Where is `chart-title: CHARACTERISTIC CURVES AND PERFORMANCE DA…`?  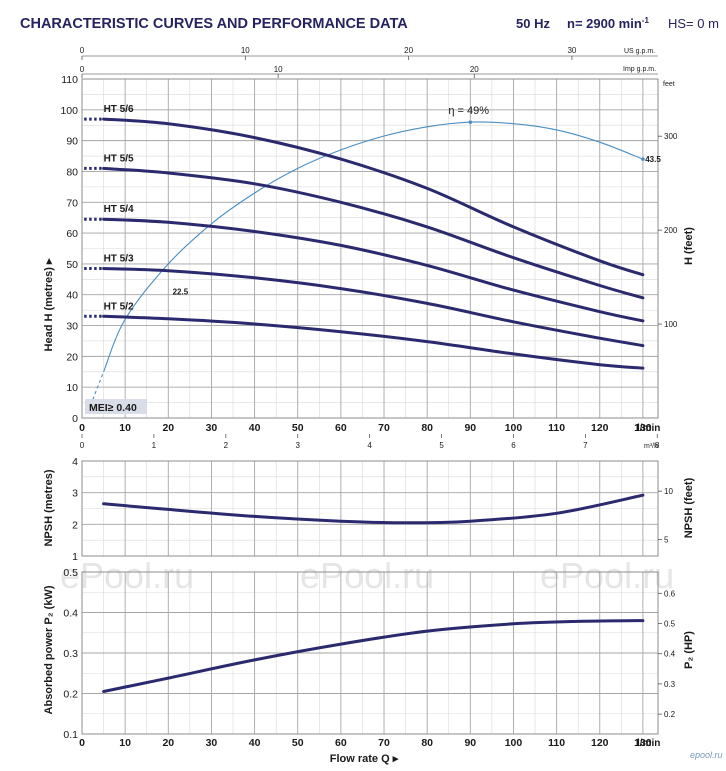 chart-title: CHARACTERISTIC CURVES AND PERFORMANCE DA… is located at coordinates (214, 24).